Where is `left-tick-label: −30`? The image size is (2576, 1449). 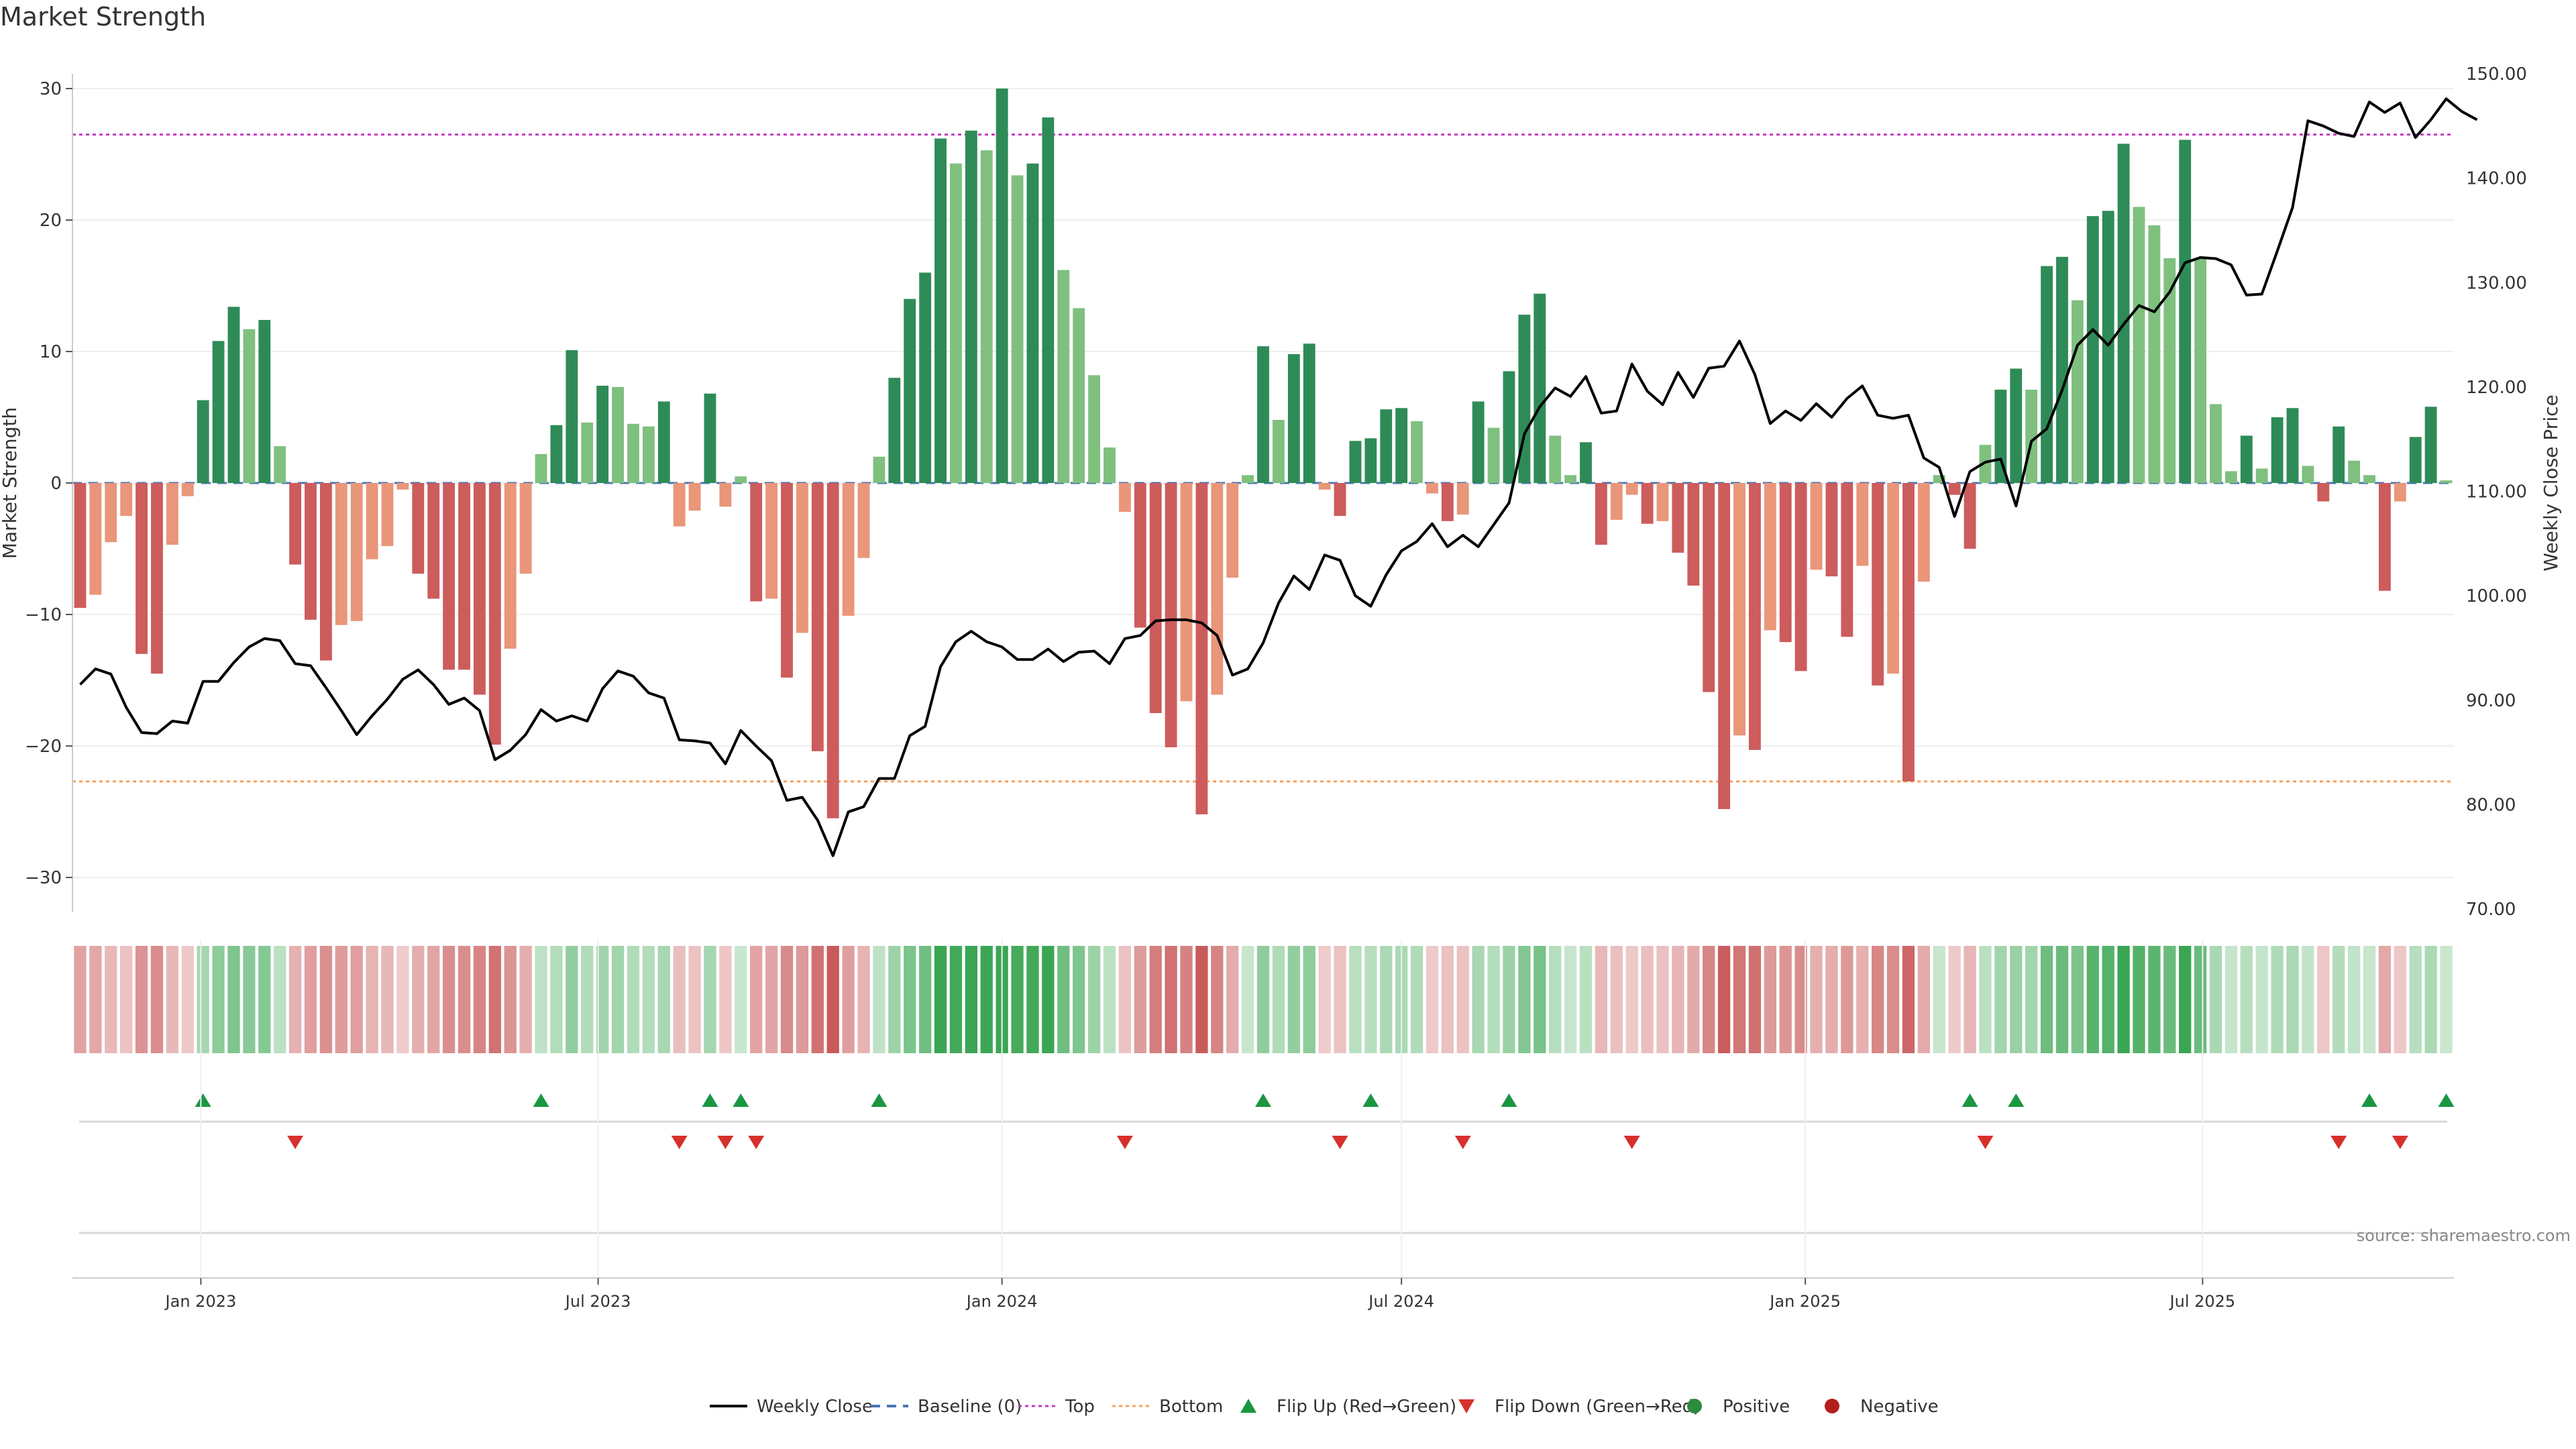
left-tick-label: −30 is located at coordinates (43, 878).